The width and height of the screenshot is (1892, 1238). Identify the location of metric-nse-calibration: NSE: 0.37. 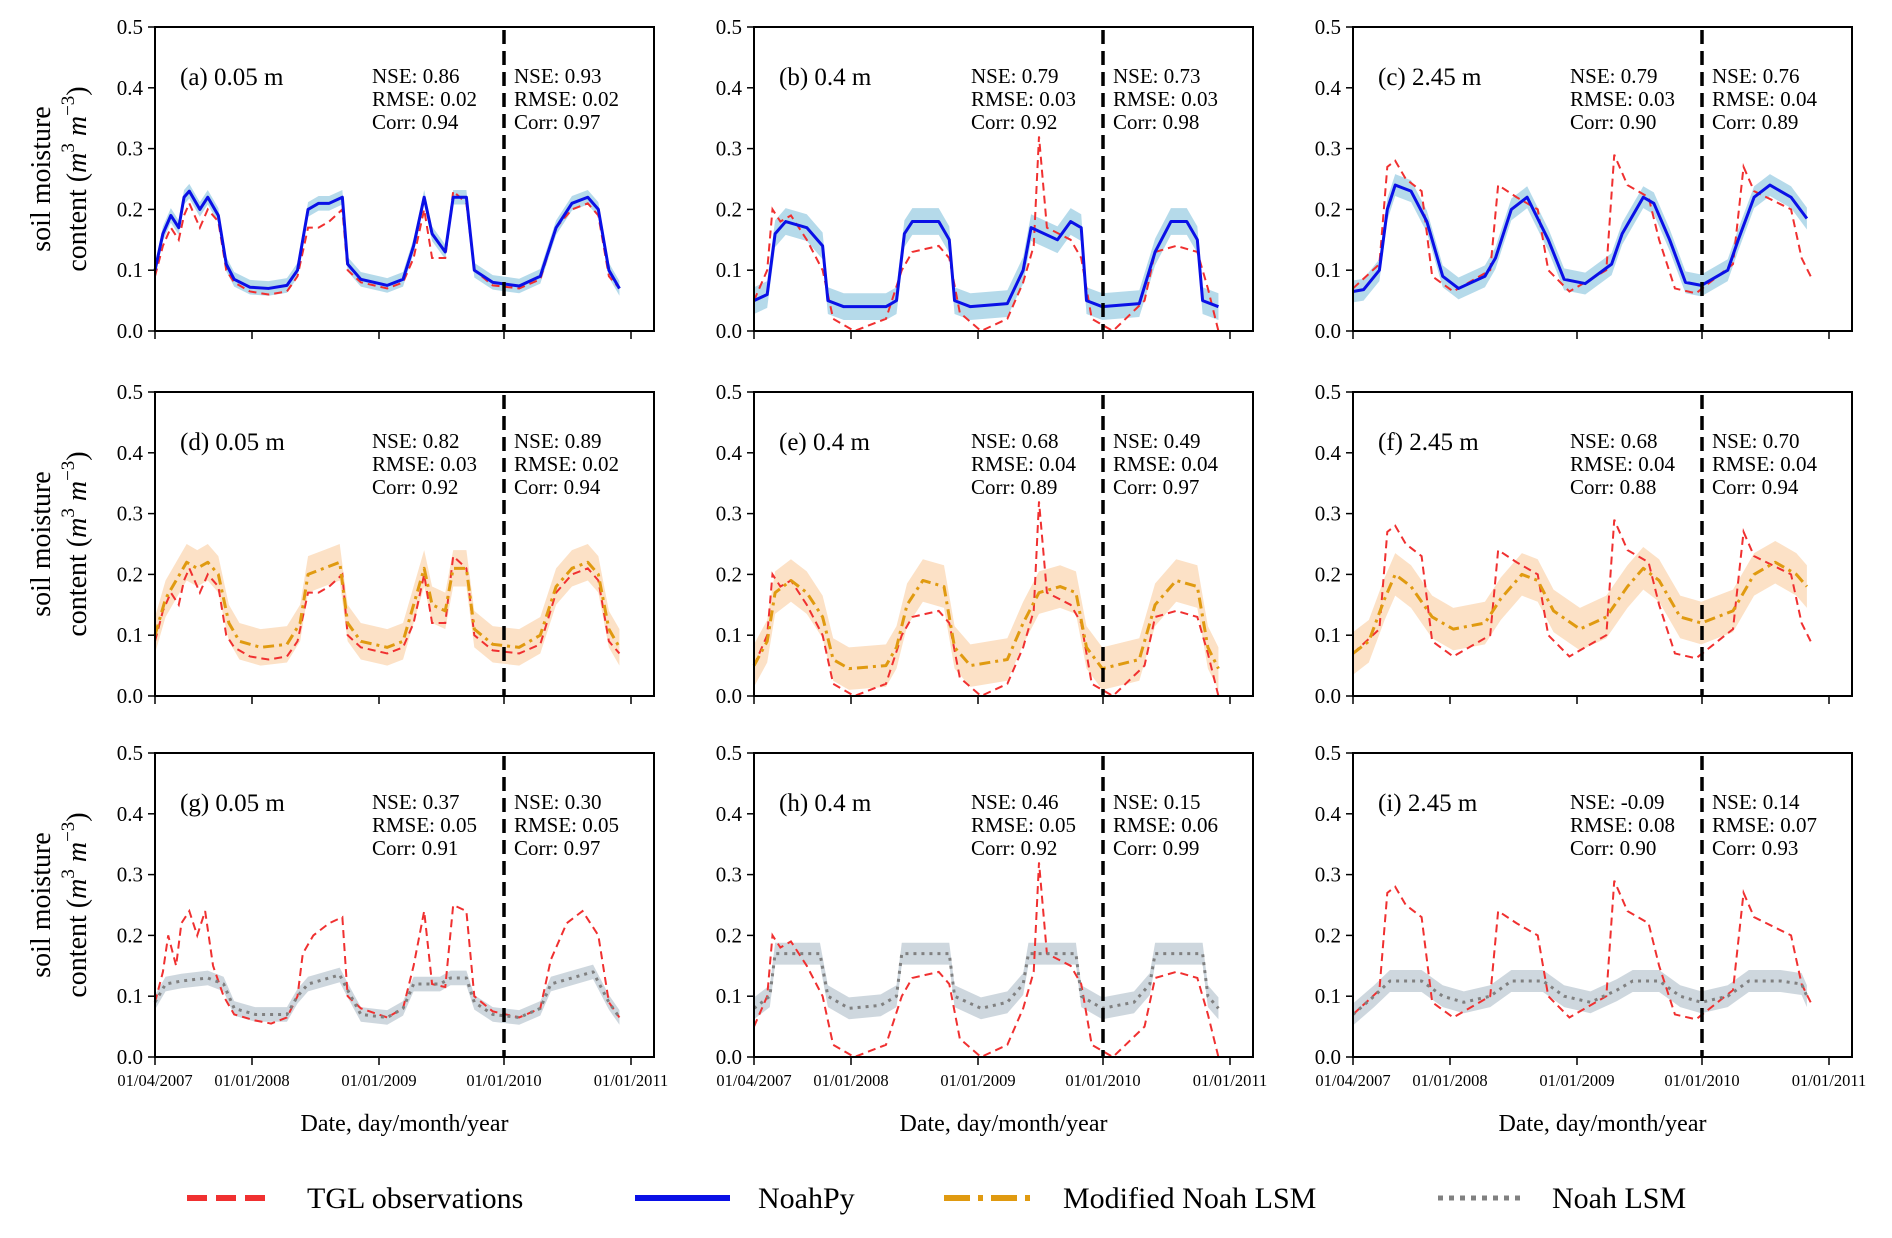
(416, 802).